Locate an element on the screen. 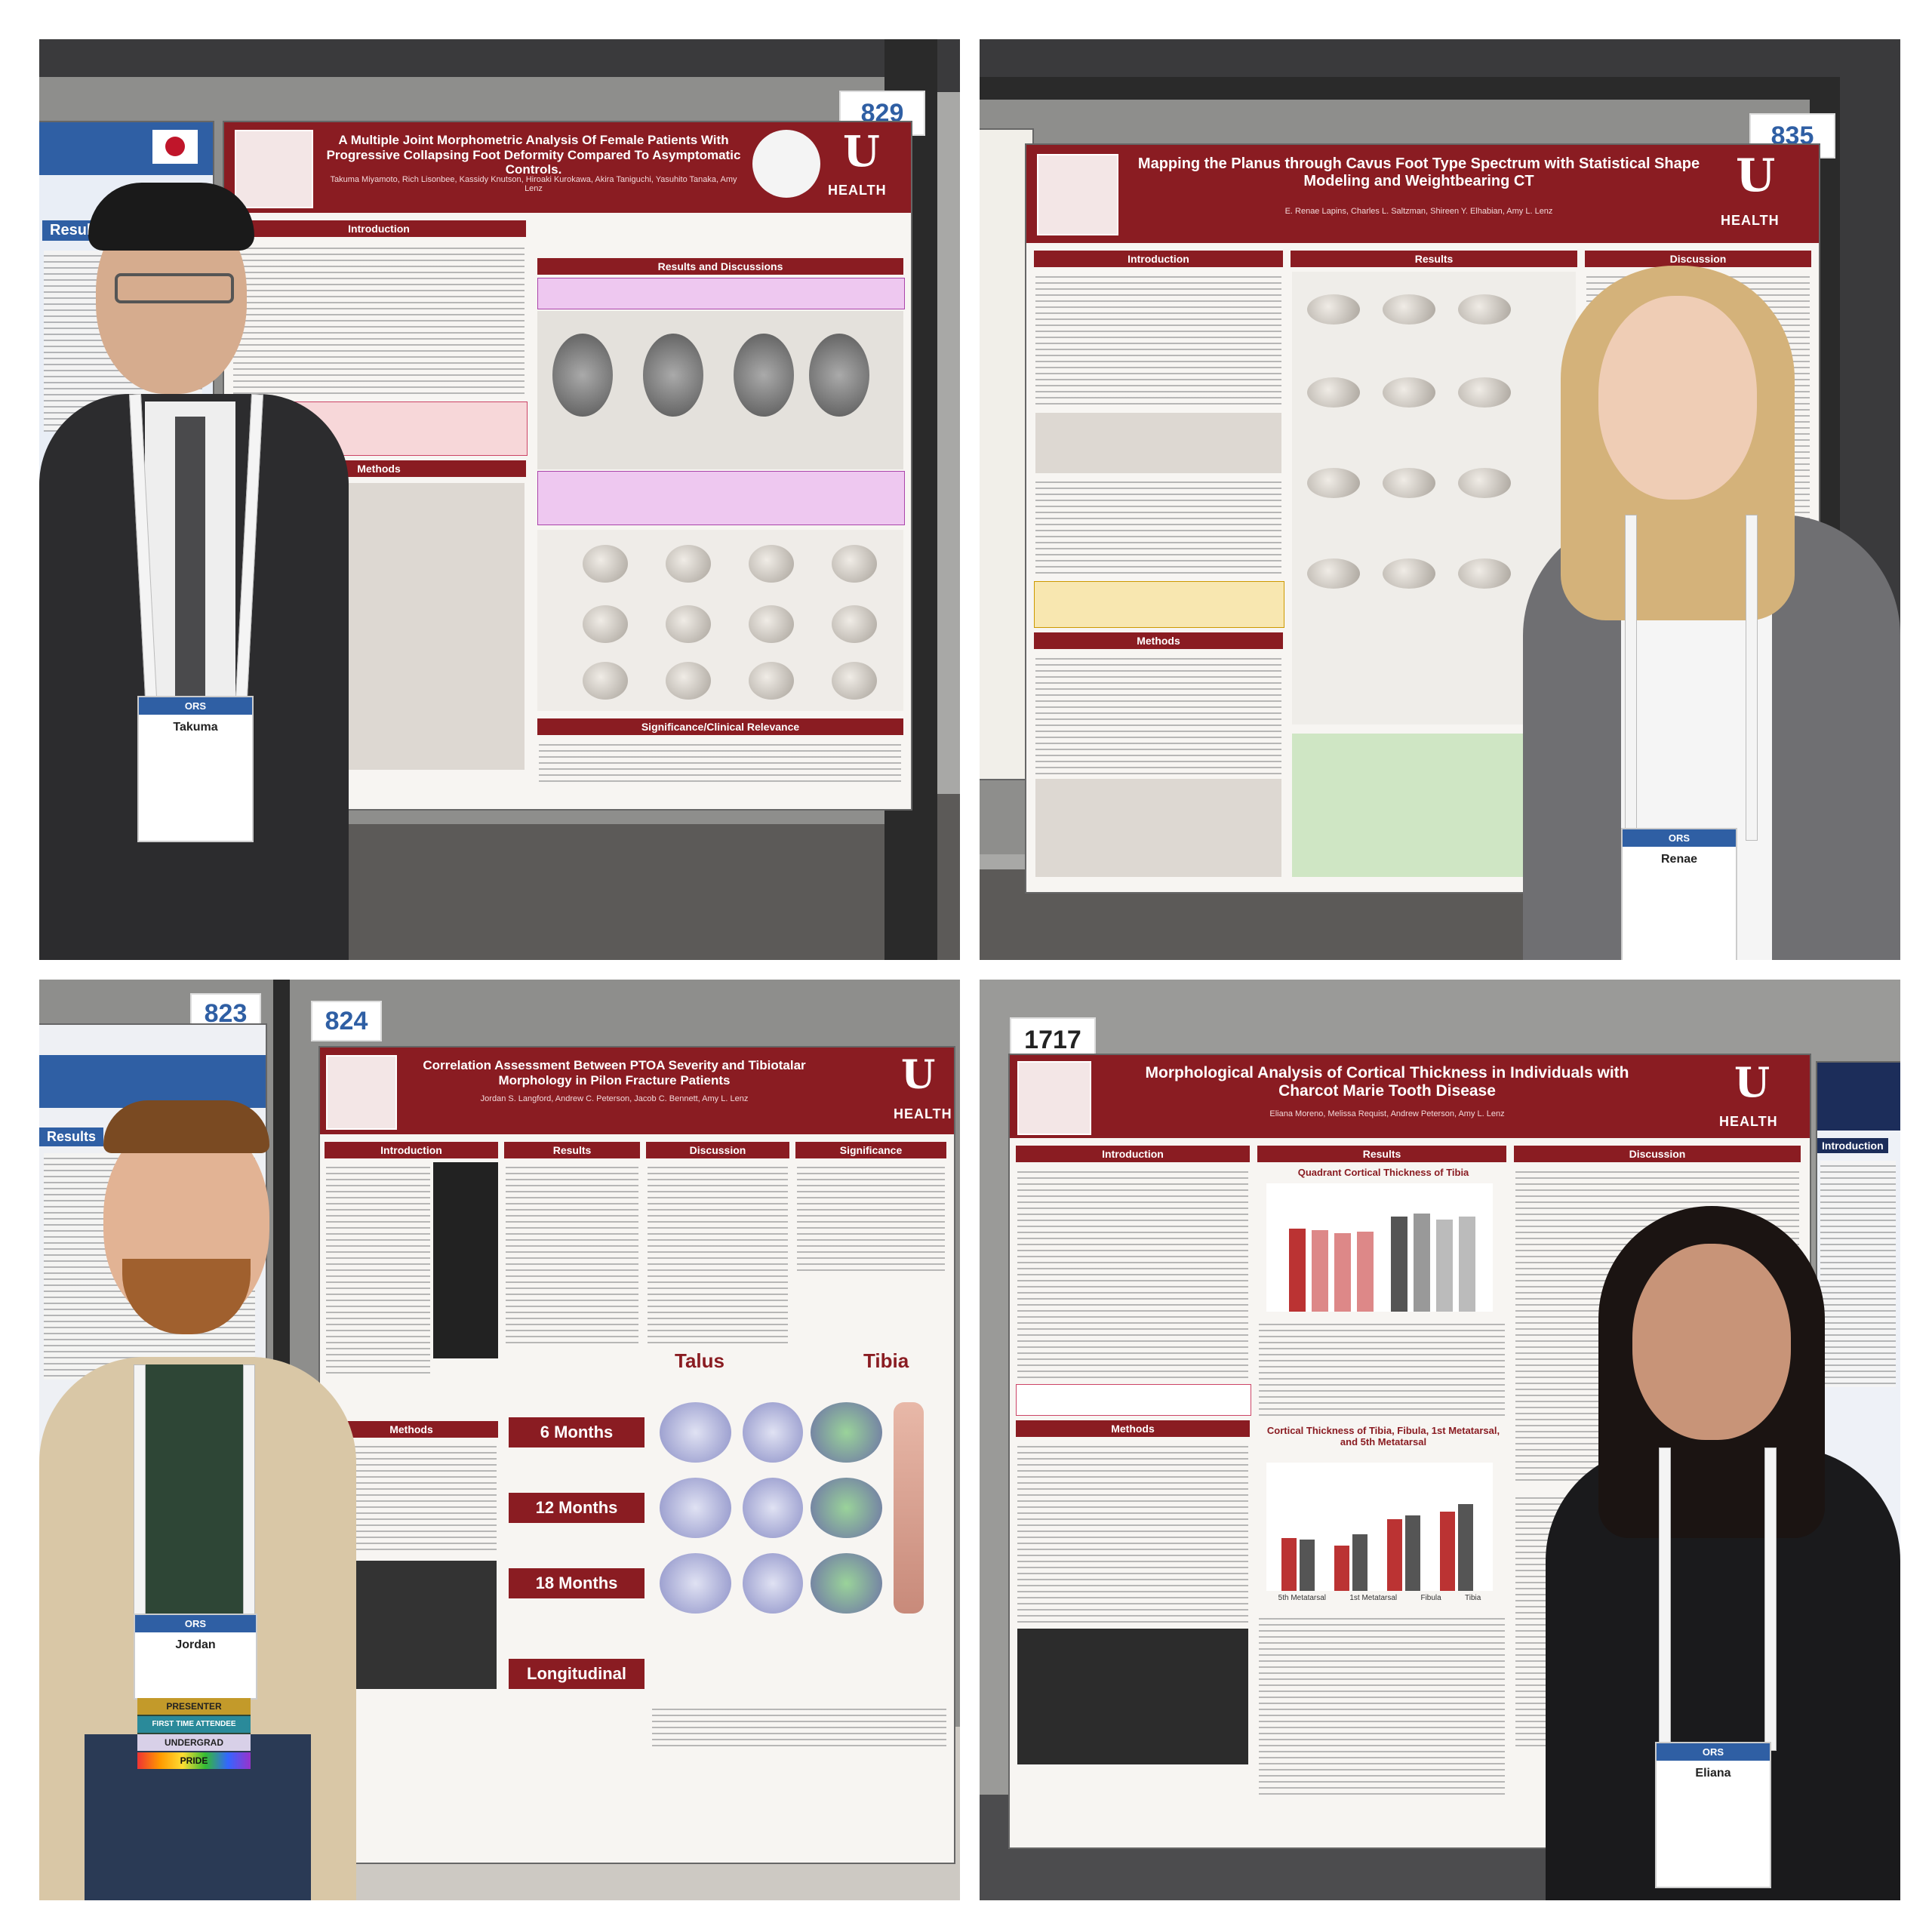  bone-model-figure is located at coordinates (720, 390).